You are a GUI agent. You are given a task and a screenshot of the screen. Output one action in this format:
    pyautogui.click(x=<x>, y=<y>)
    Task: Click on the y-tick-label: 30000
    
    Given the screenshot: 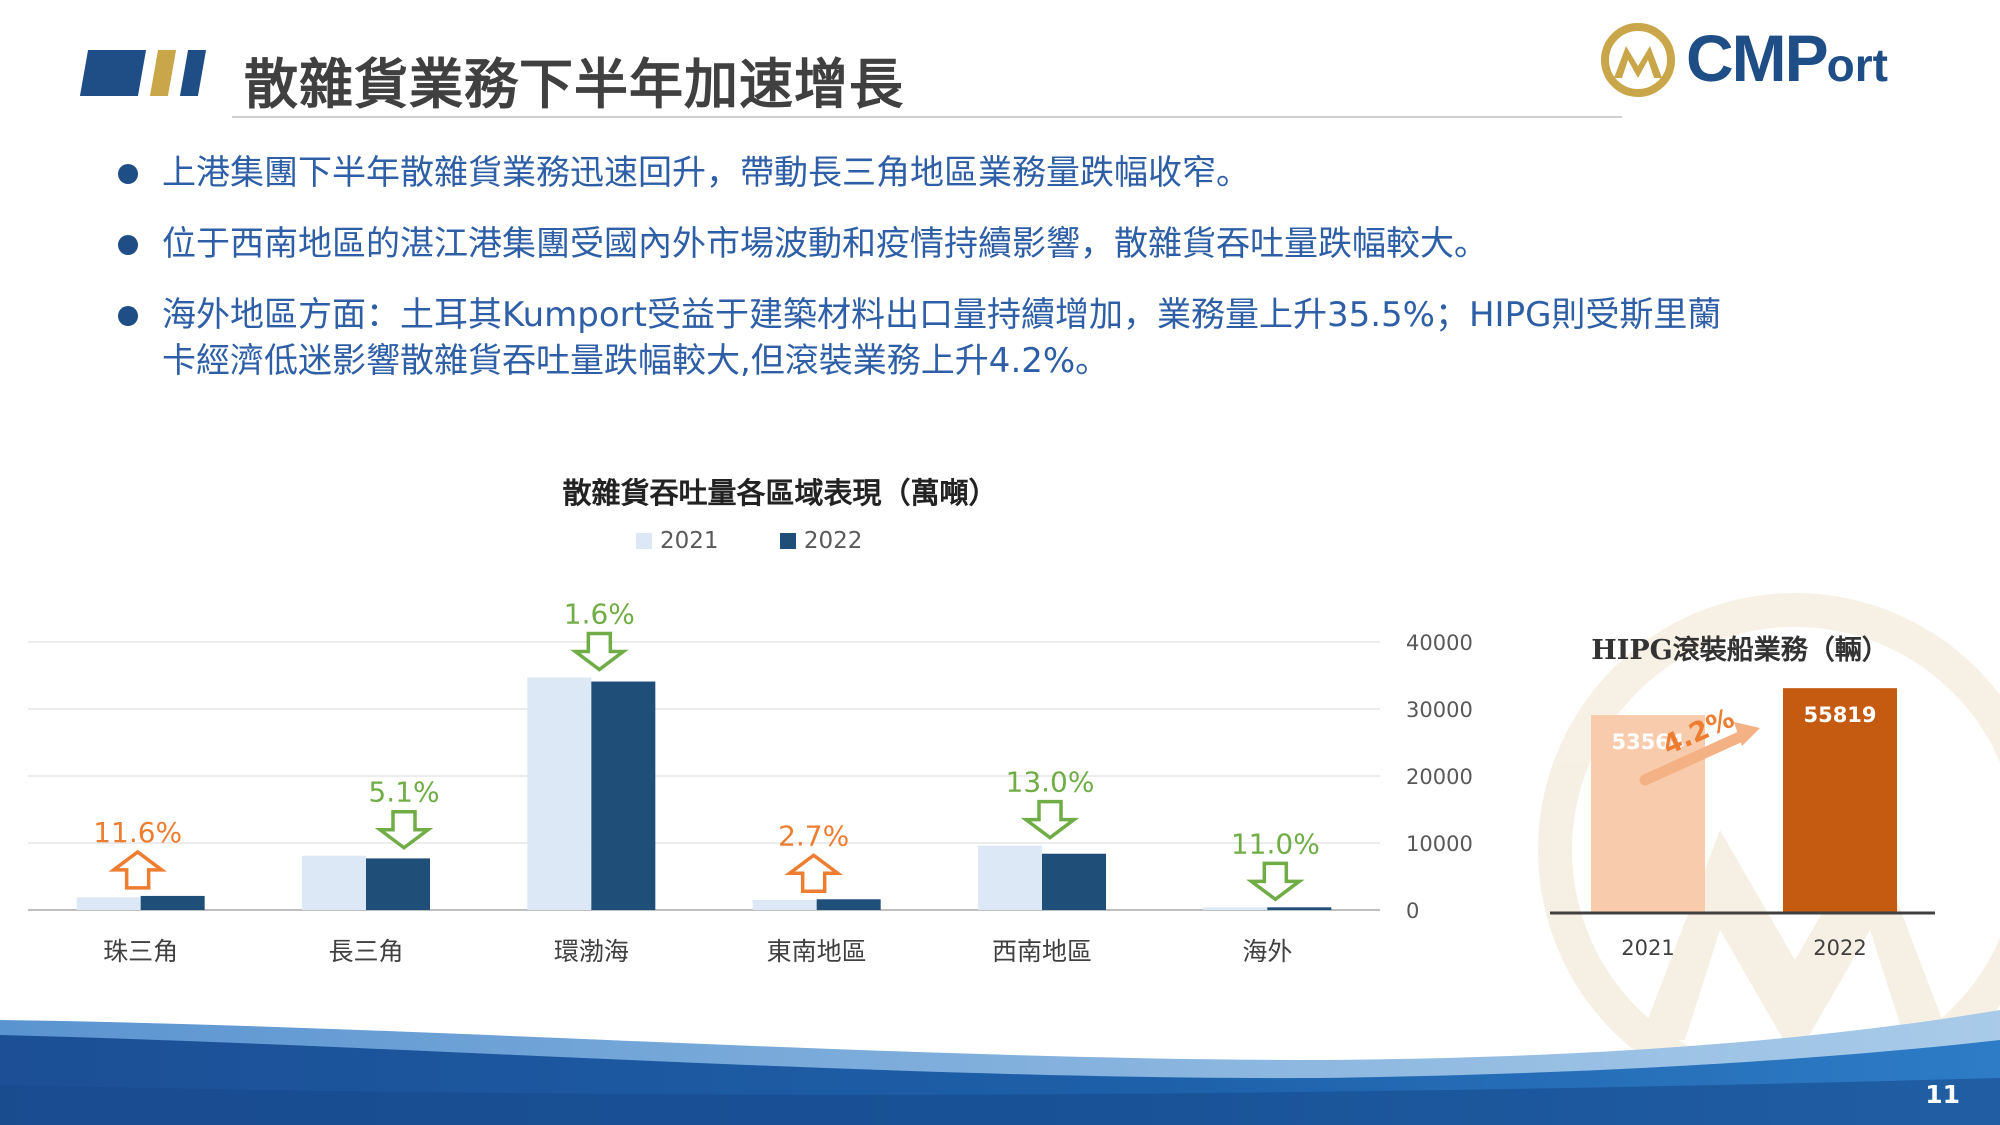 What is the action you would take?
    pyautogui.click(x=1439, y=710)
    